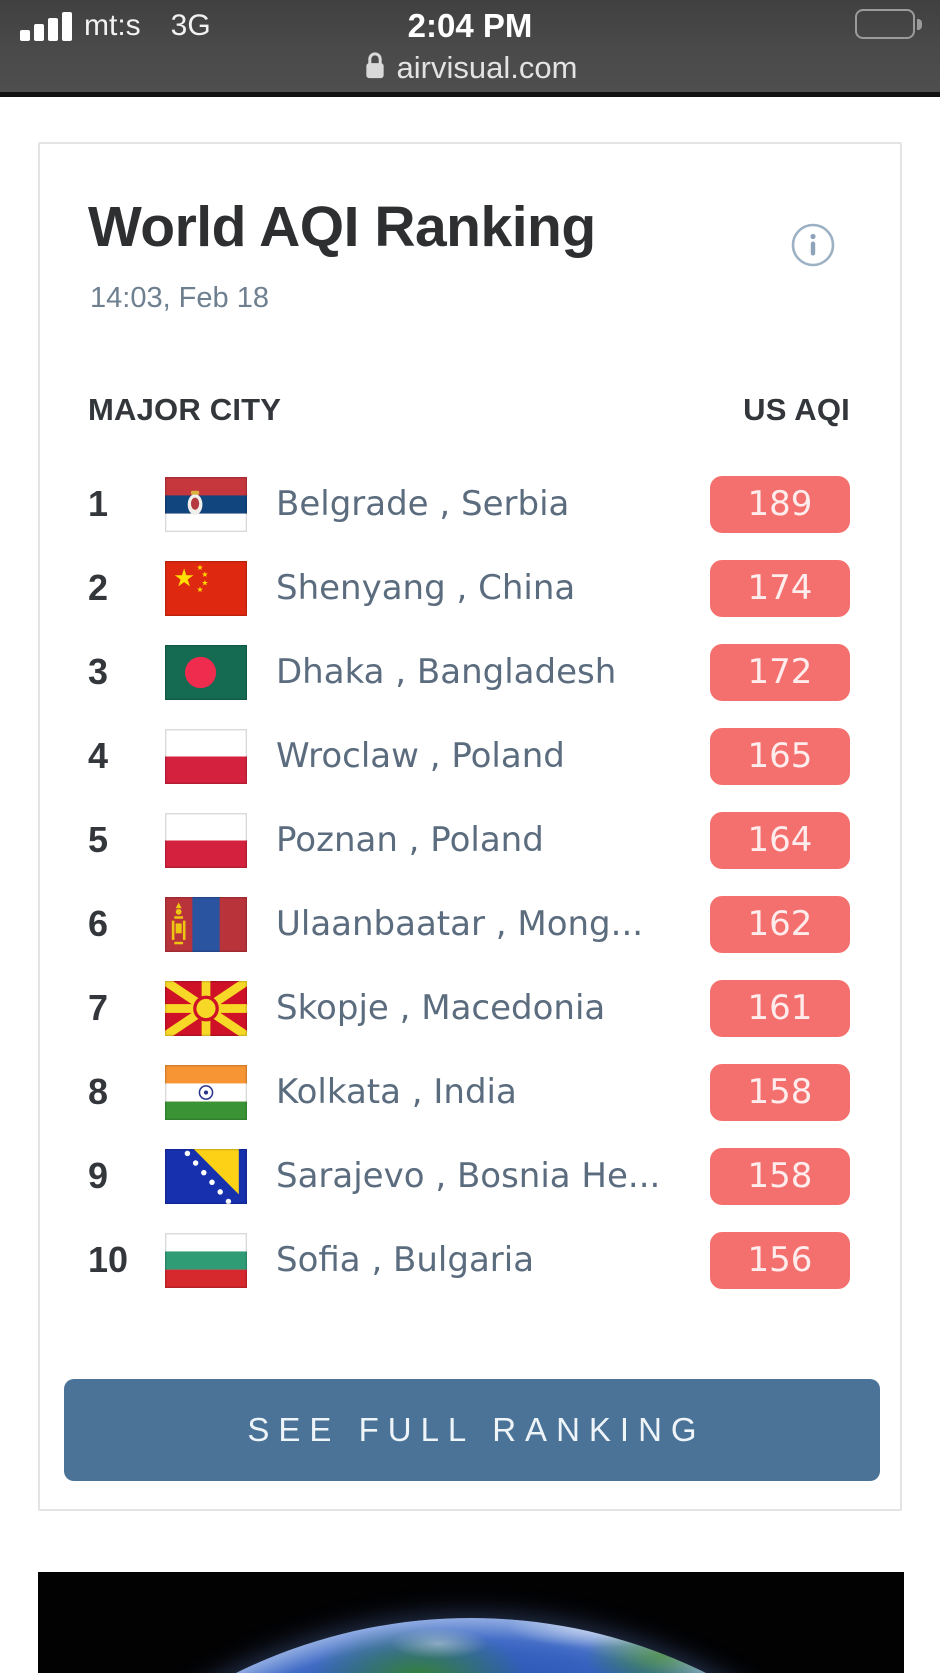 The image size is (940, 1673). Describe the element at coordinates (206, 924) in the screenshot. I see `mongolia-flag-icon` at that location.